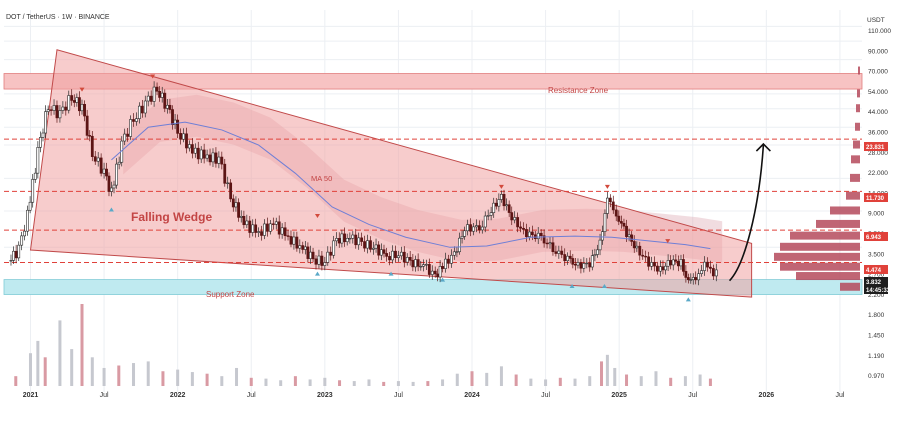  Describe the element at coordinates (874, 238) in the screenshot. I see `price-badge-text: 6.943` at that location.